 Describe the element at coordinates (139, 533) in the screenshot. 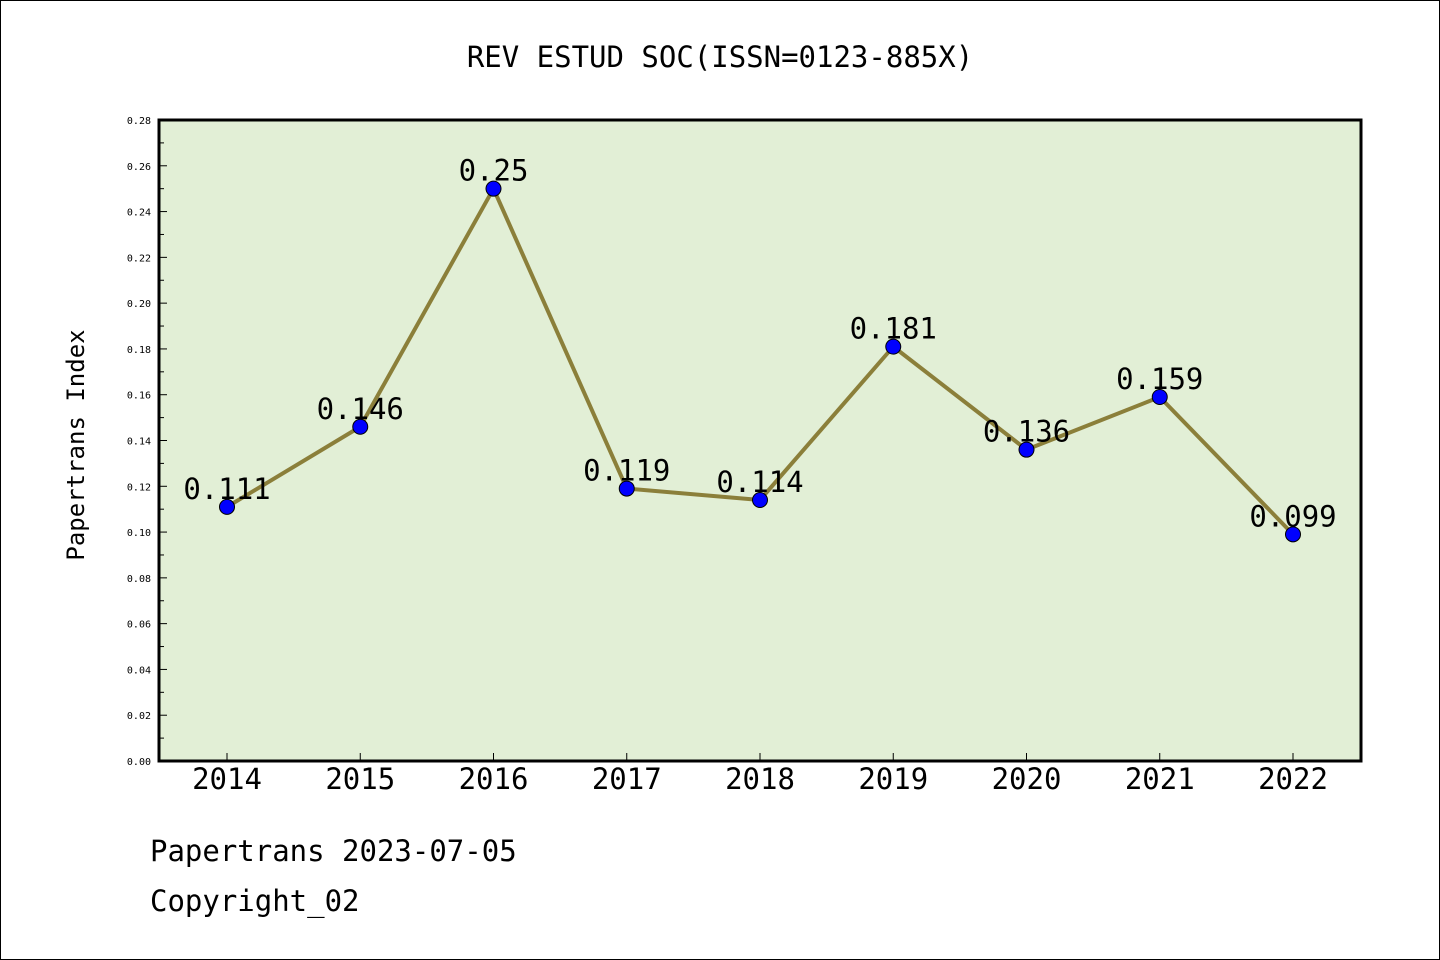

I see `y-tick-label: 0.10` at that location.